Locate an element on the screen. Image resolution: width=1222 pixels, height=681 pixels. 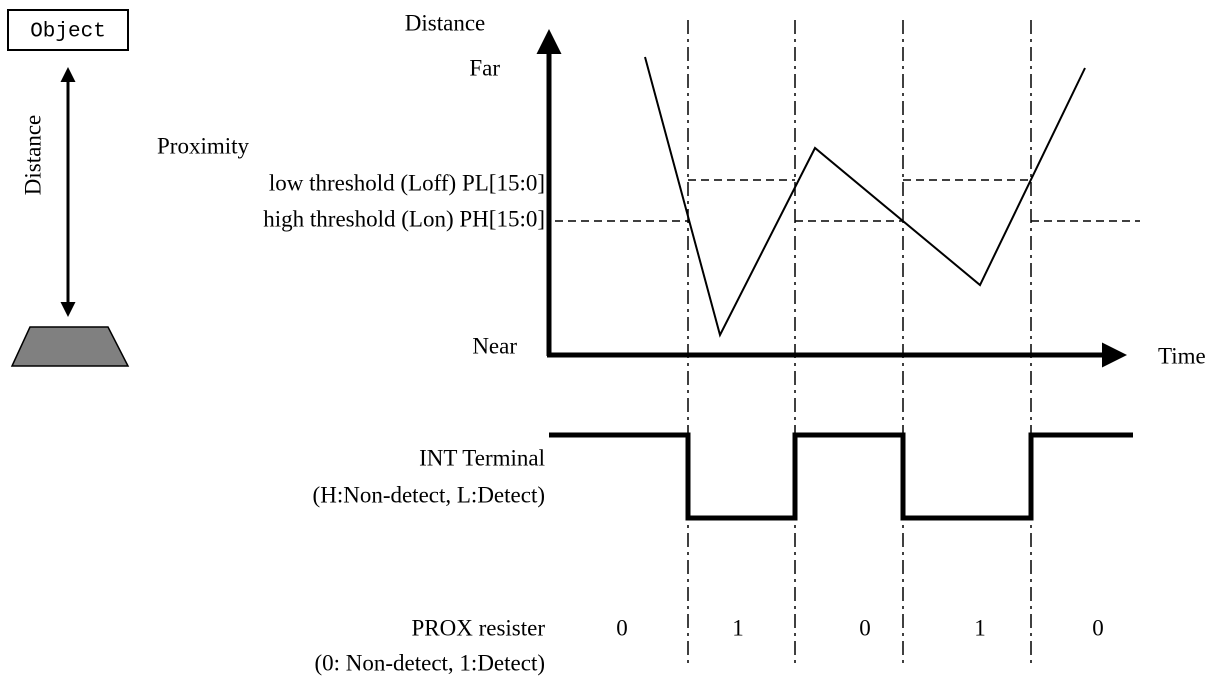
prox-sublabel: (0: Non-detect, 1:Detect) is located at coordinates (429, 662).